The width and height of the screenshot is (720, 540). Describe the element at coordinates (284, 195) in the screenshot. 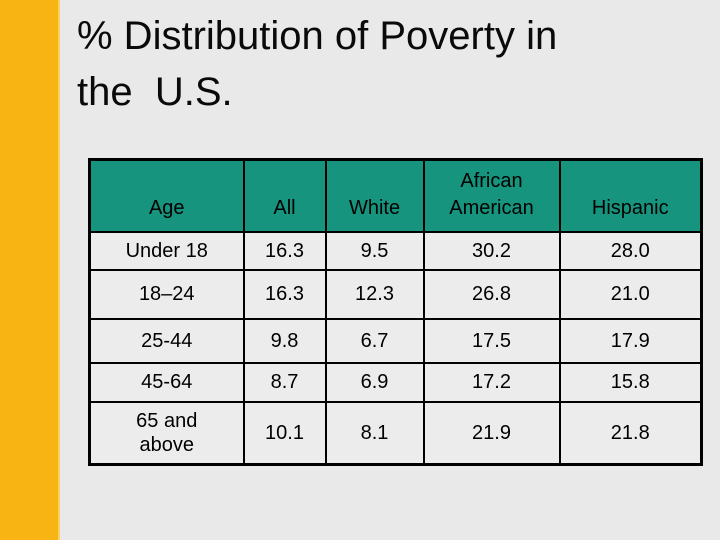

I see `column-header-all: All` at that location.